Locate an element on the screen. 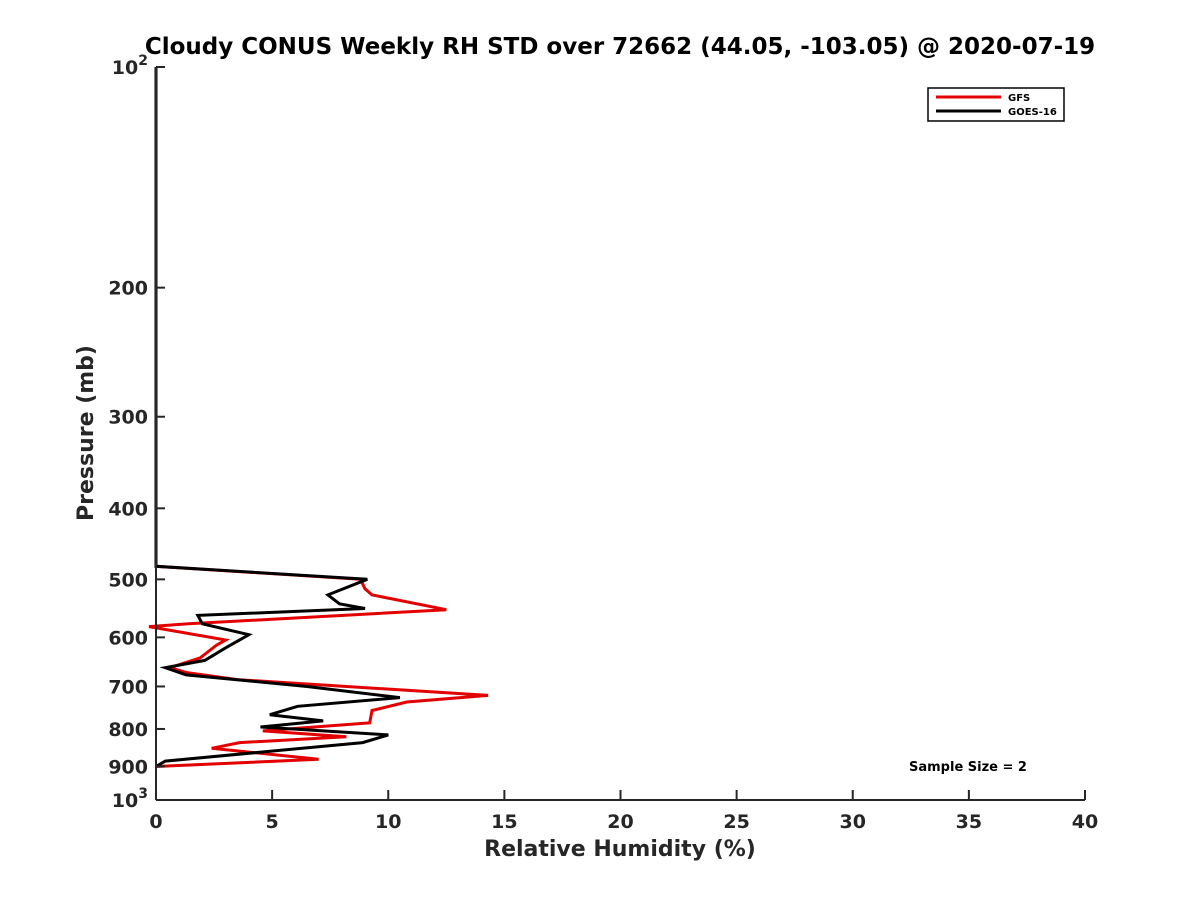 The width and height of the screenshot is (1200, 900). y-tick-label: 700 is located at coordinates (128, 687).